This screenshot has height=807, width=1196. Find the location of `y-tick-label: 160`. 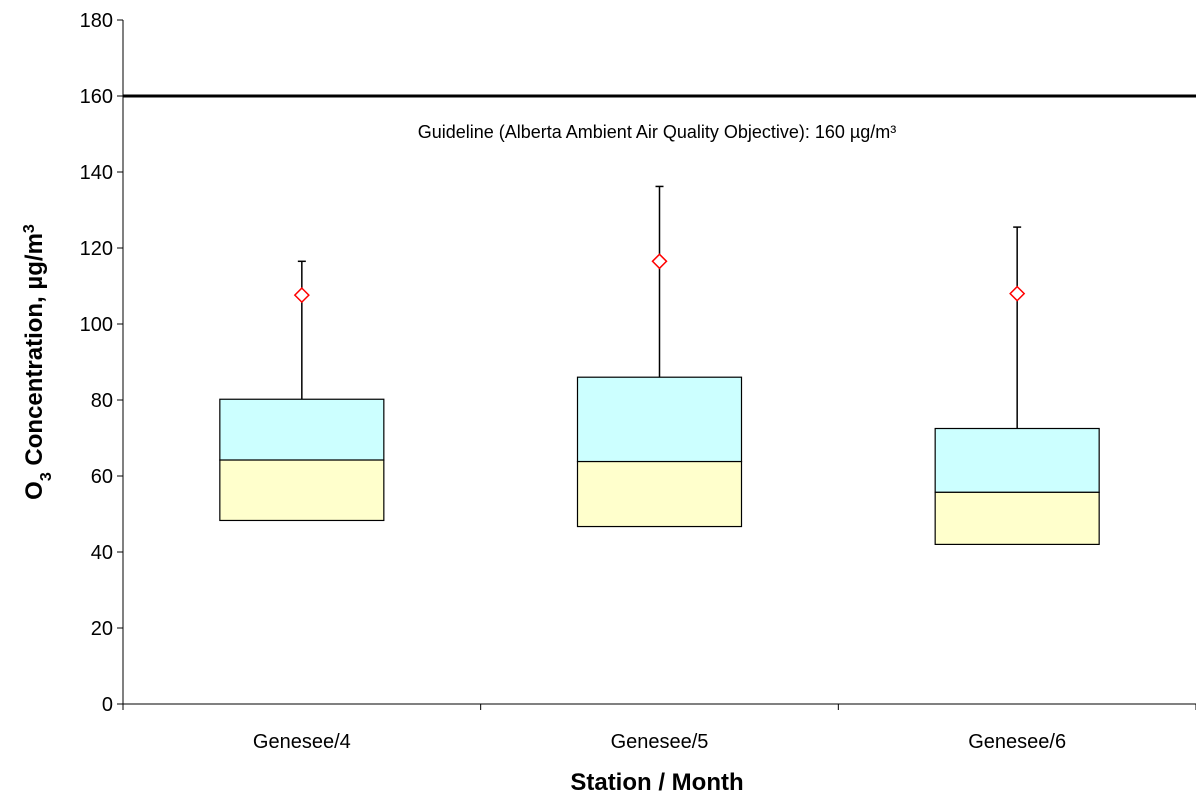

y-tick-label: 160 is located at coordinates (96, 97).